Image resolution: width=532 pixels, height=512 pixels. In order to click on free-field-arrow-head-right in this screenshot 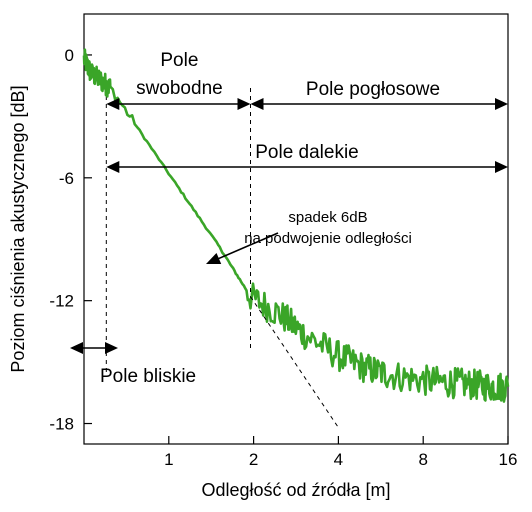, I will do `click(244, 104)`.